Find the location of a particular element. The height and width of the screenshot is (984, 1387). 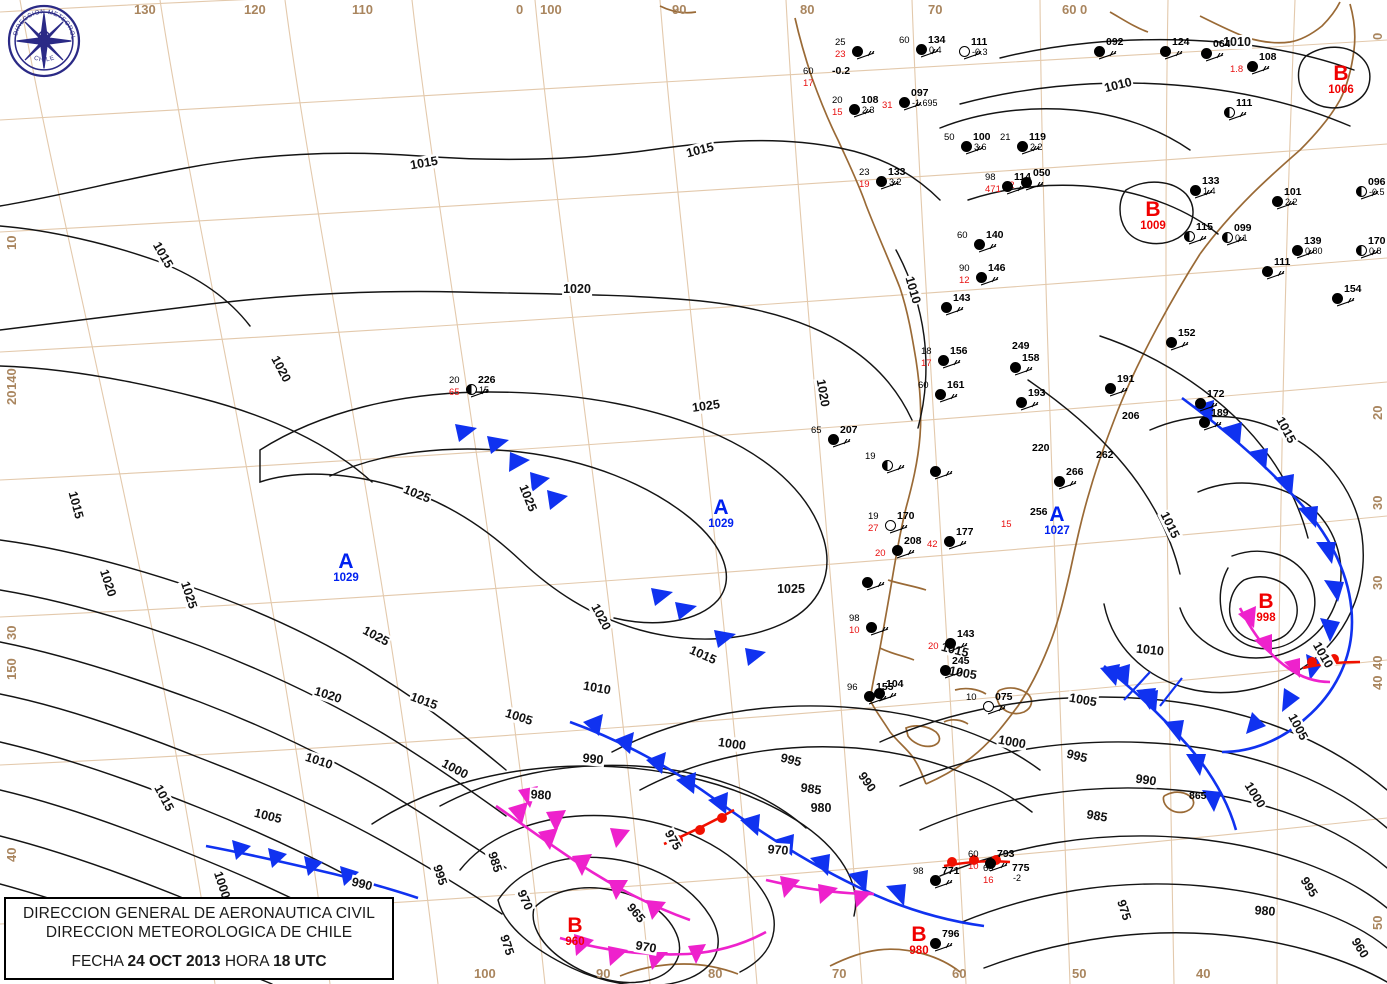

station-pressure-trend: 2.2 is located at coordinates (1036, 147).